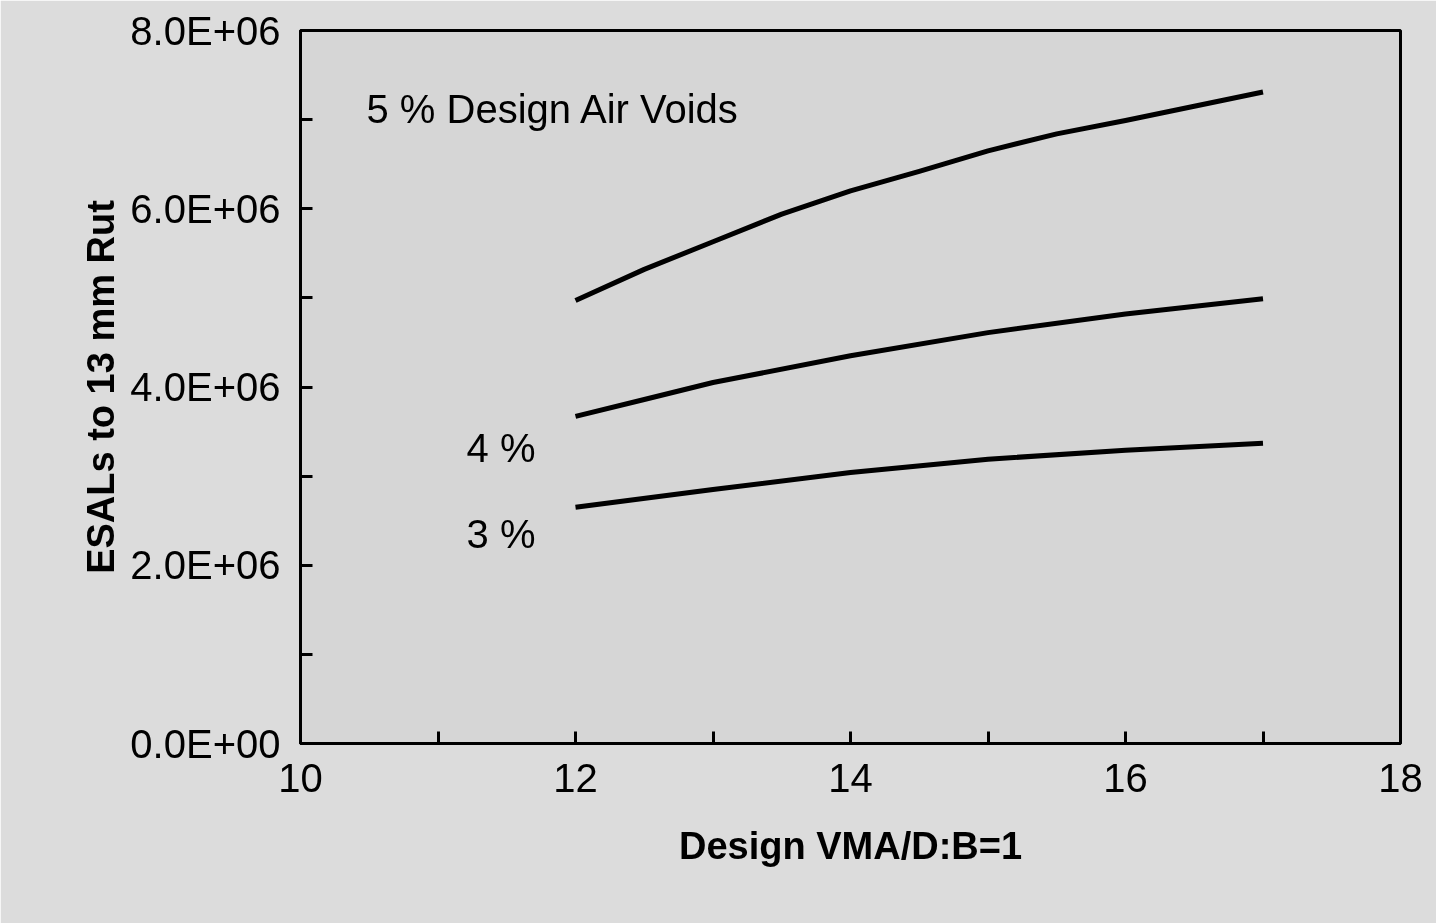 Image resolution: width=1436 pixels, height=923 pixels. Describe the element at coordinates (850, 777) in the screenshot. I see `x-tick-label: 14` at that location.